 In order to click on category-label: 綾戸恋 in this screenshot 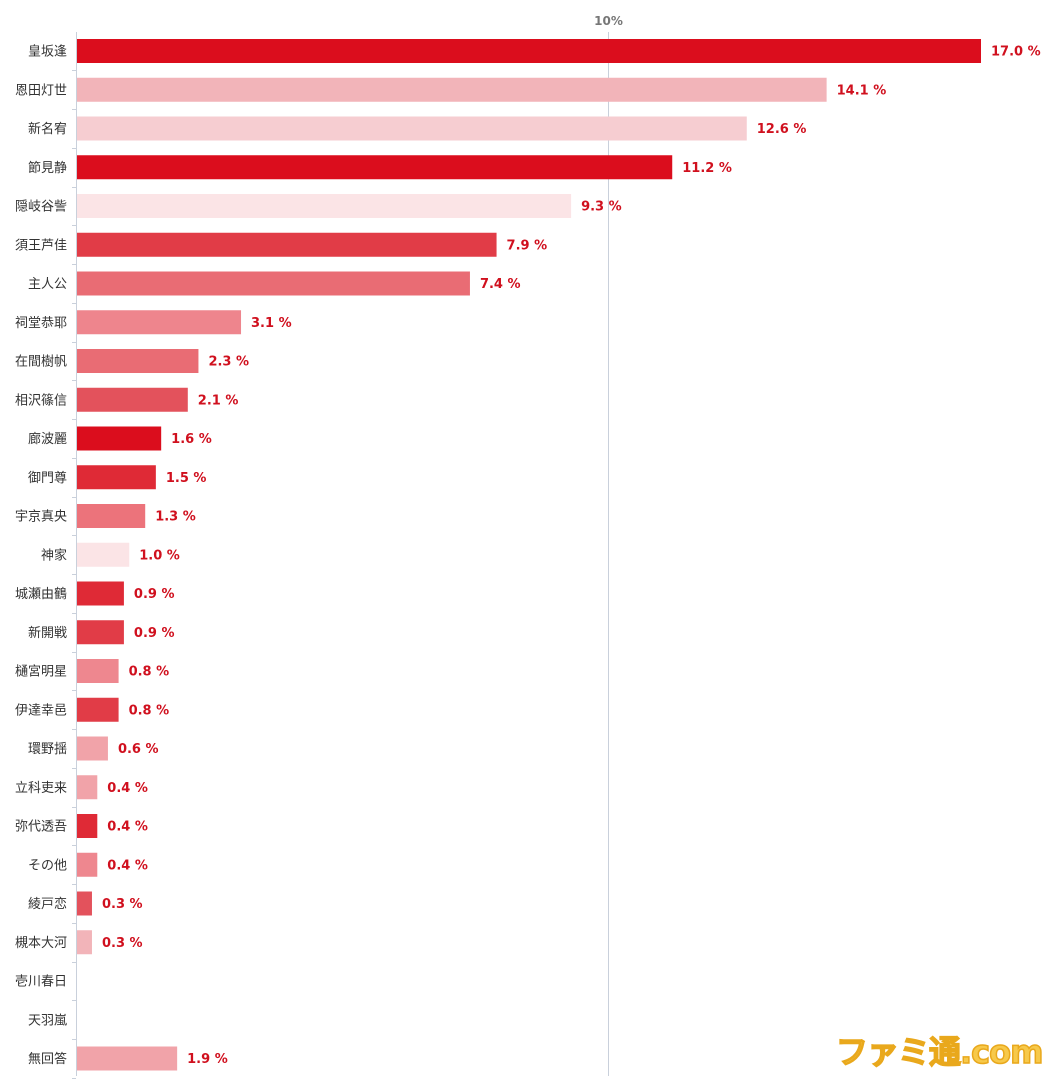, I will do `click(47, 904)`.